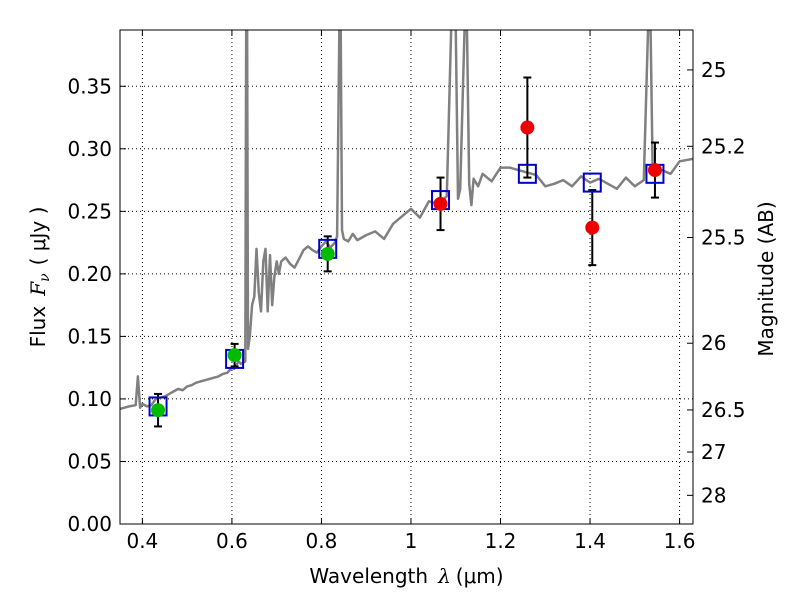  I want to click on y2-tick-label: 27, so click(713, 452).